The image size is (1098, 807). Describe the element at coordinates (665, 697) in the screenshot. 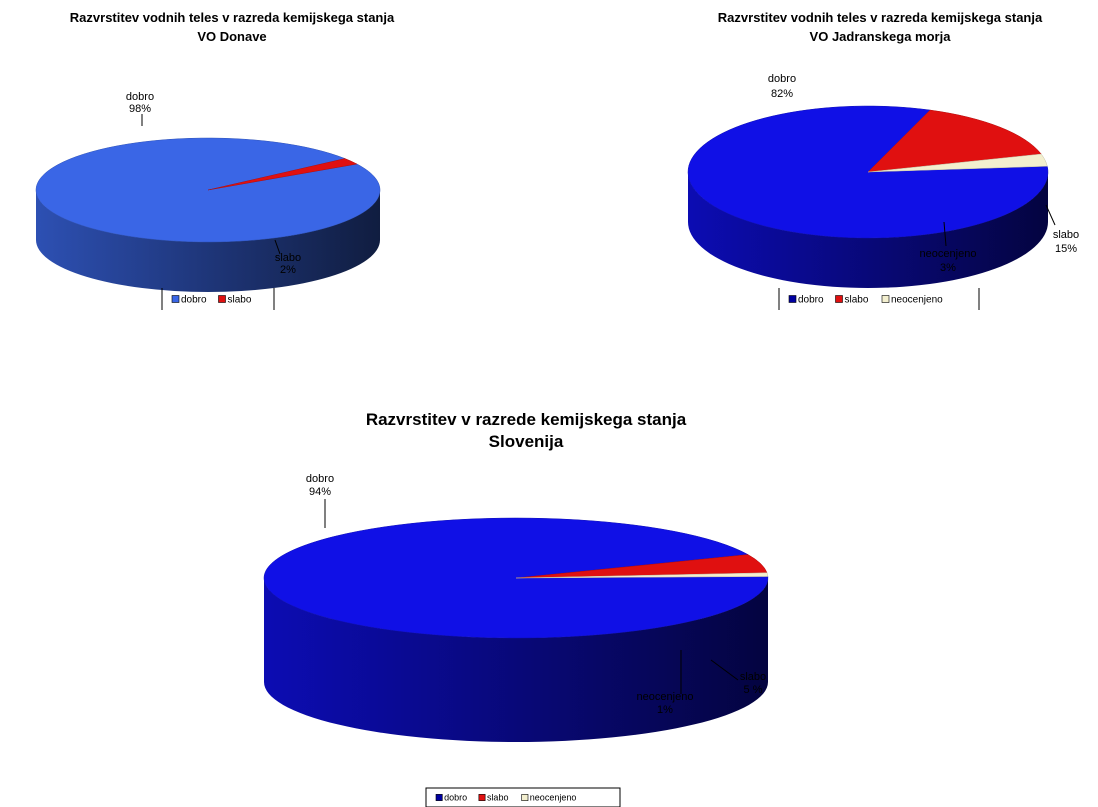

I see `chart-slovenija-label-neocenjeno: neocenjeno` at that location.